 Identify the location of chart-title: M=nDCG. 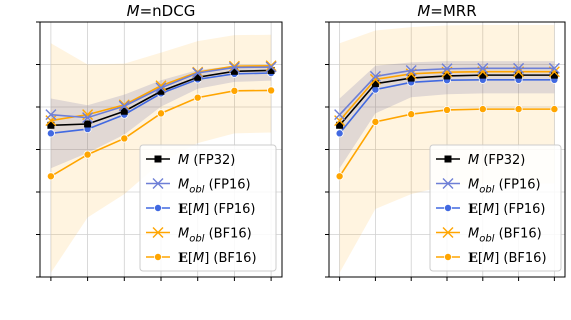
(161, 11).